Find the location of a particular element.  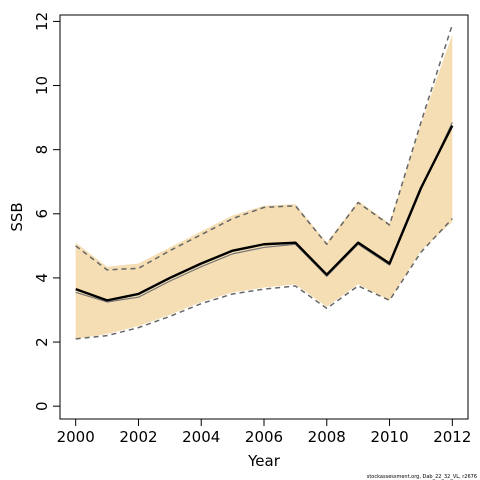

y-tick-label: 6 is located at coordinates (42, 214).